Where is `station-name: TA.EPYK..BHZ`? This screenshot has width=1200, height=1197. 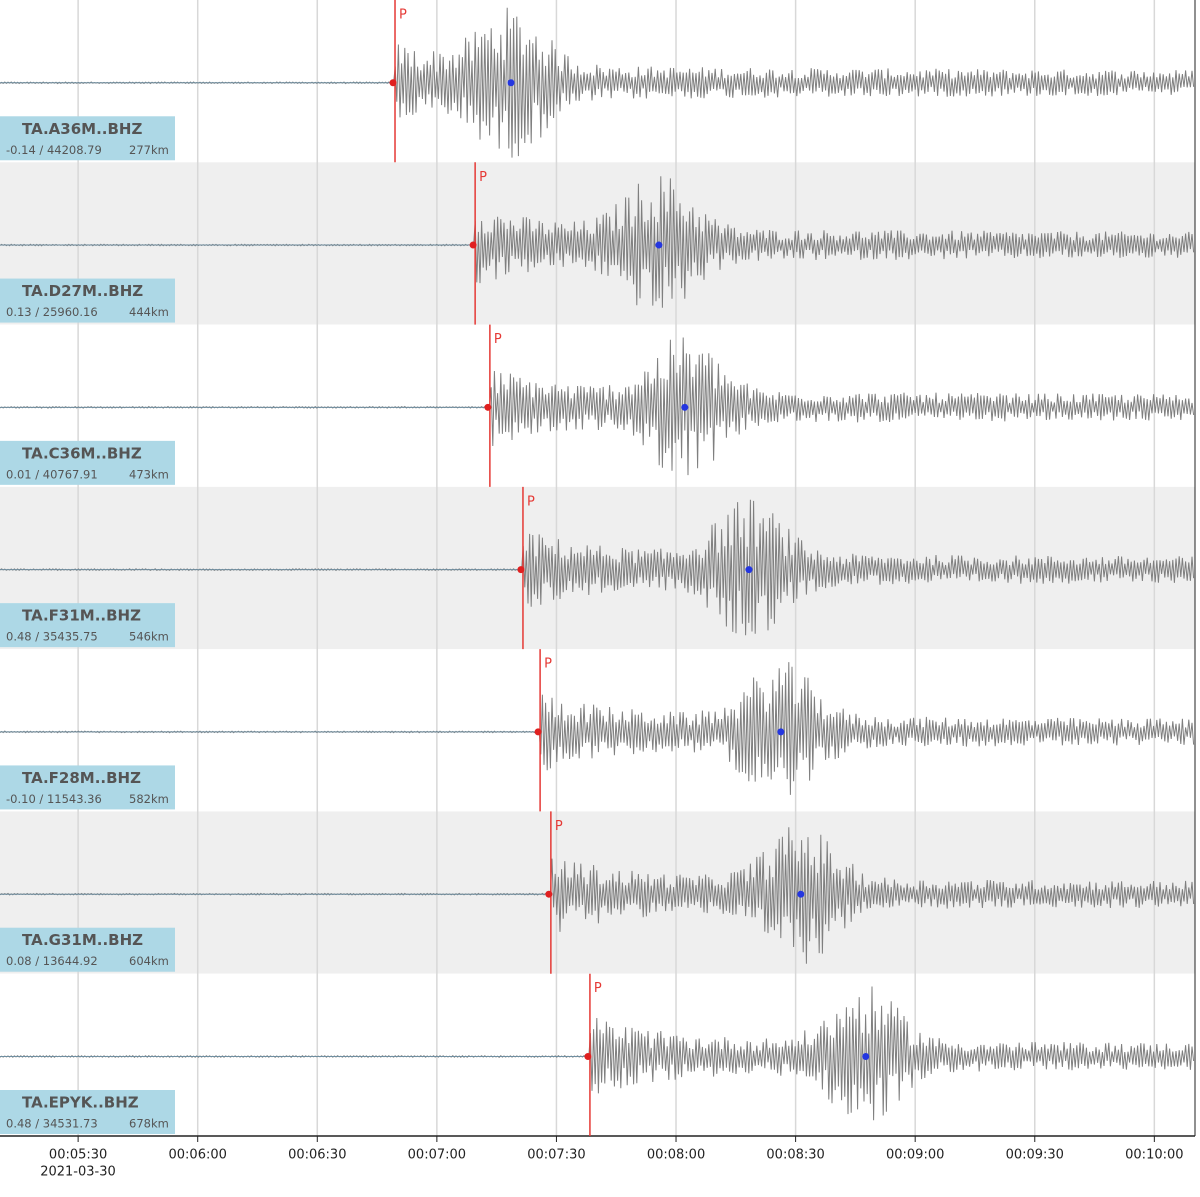
station-name: TA.EPYK..BHZ is located at coordinates (80, 1103).